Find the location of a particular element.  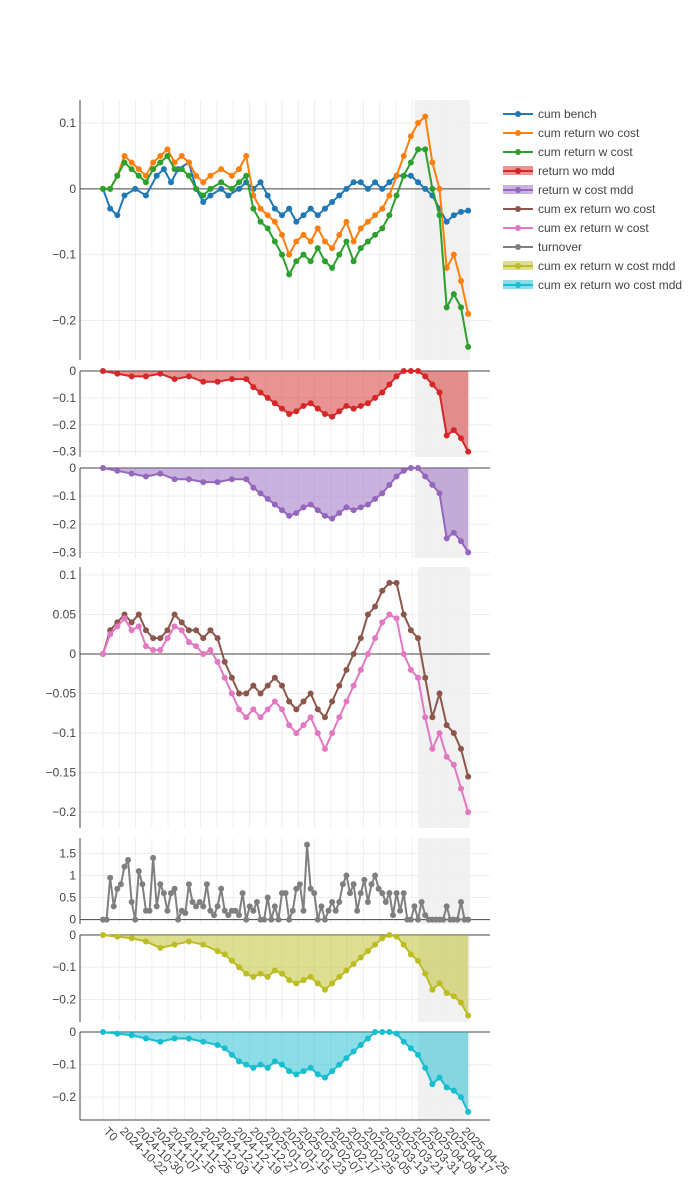

legend-item-return-w-cost-mdd: return w cost mdd is located at coordinates (568, 190).